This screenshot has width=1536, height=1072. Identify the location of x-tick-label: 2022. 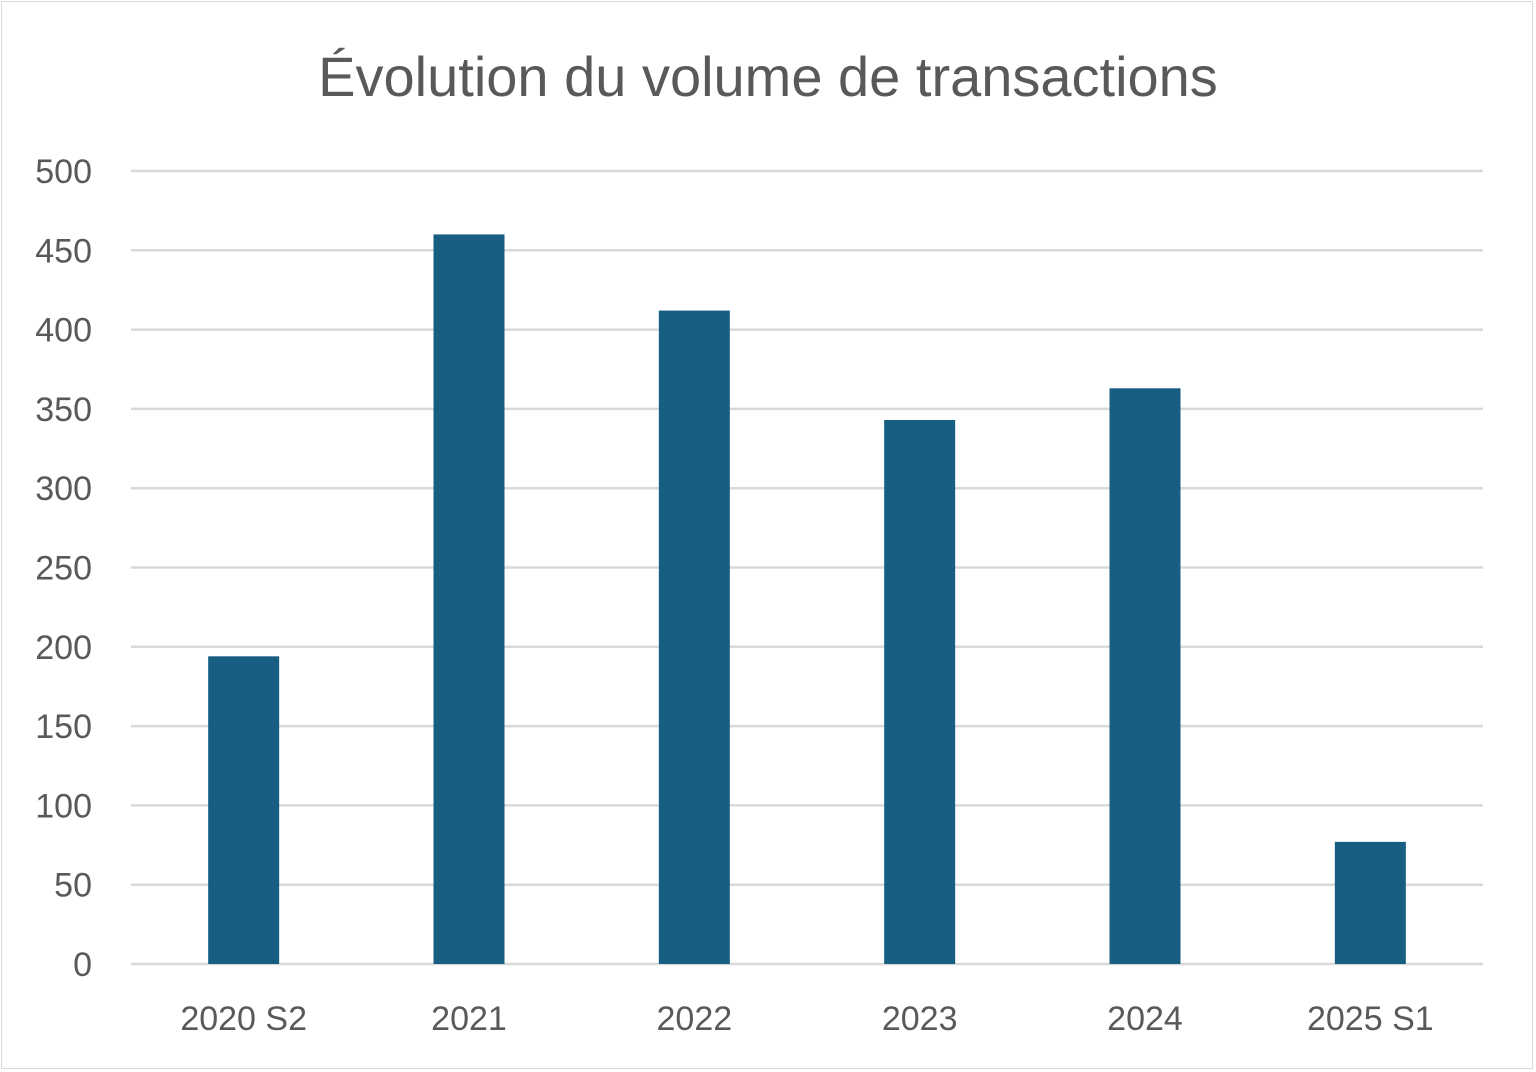
(695, 1019).